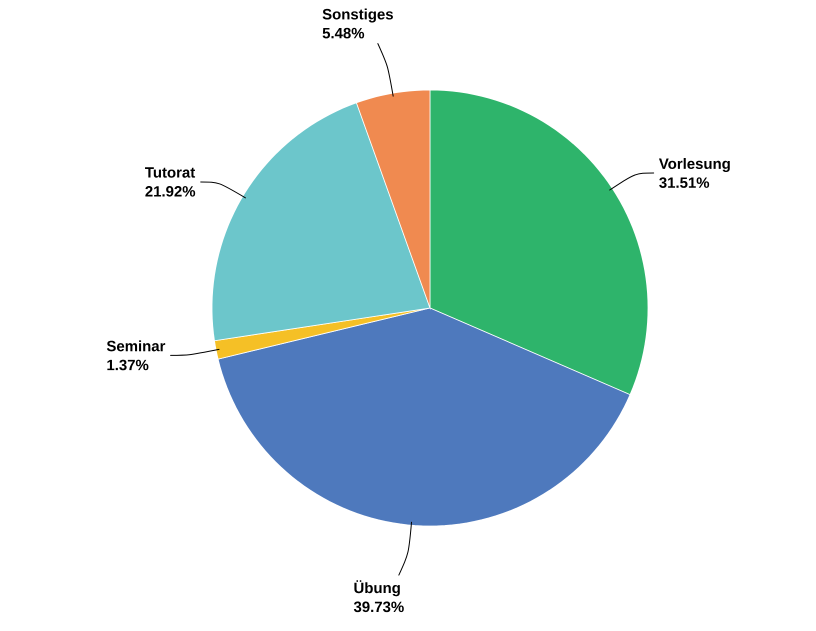 This screenshot has width=816, height=631. What do you see at coordinates (694, 165) in the screenshot?
I see `slice-label: Vorlesung` at bounding box center [694, 165].